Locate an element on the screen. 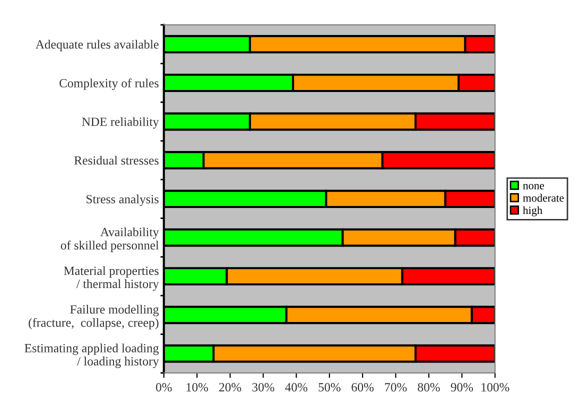 This screenshot has height=401, width=579. x-tick-label: 20% is located at coordinates (230, 387).